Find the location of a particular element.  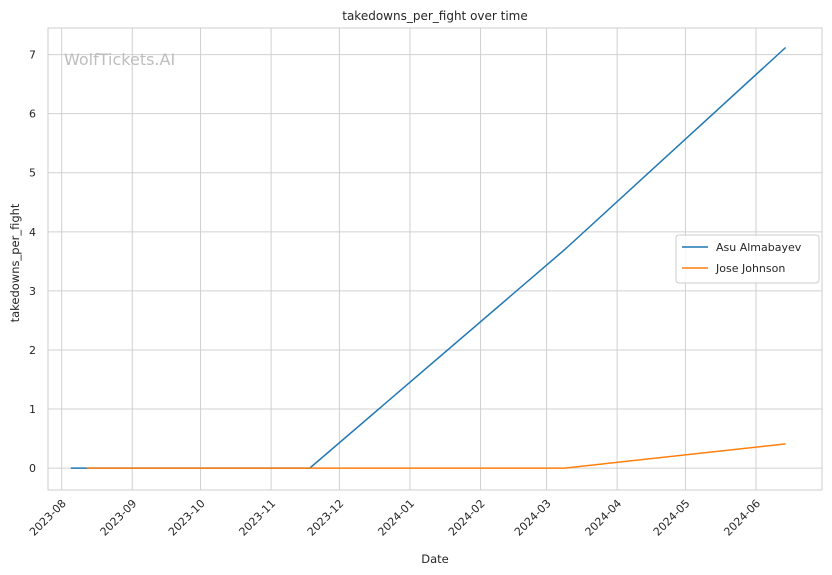

x-tick-label: 2024-01 is located at coordinates (396, 518).